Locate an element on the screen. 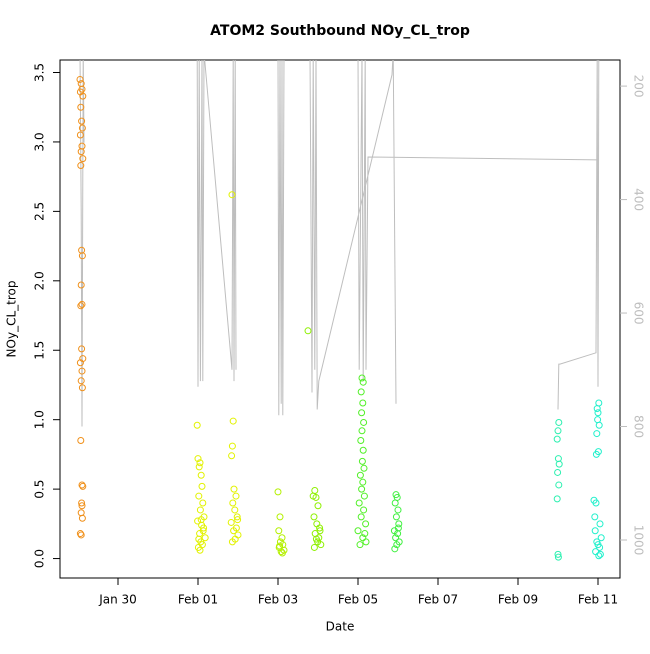 The image size is (650, 654). y-axis-label: NOy_CL_trop is located at coordinates (12, 319).